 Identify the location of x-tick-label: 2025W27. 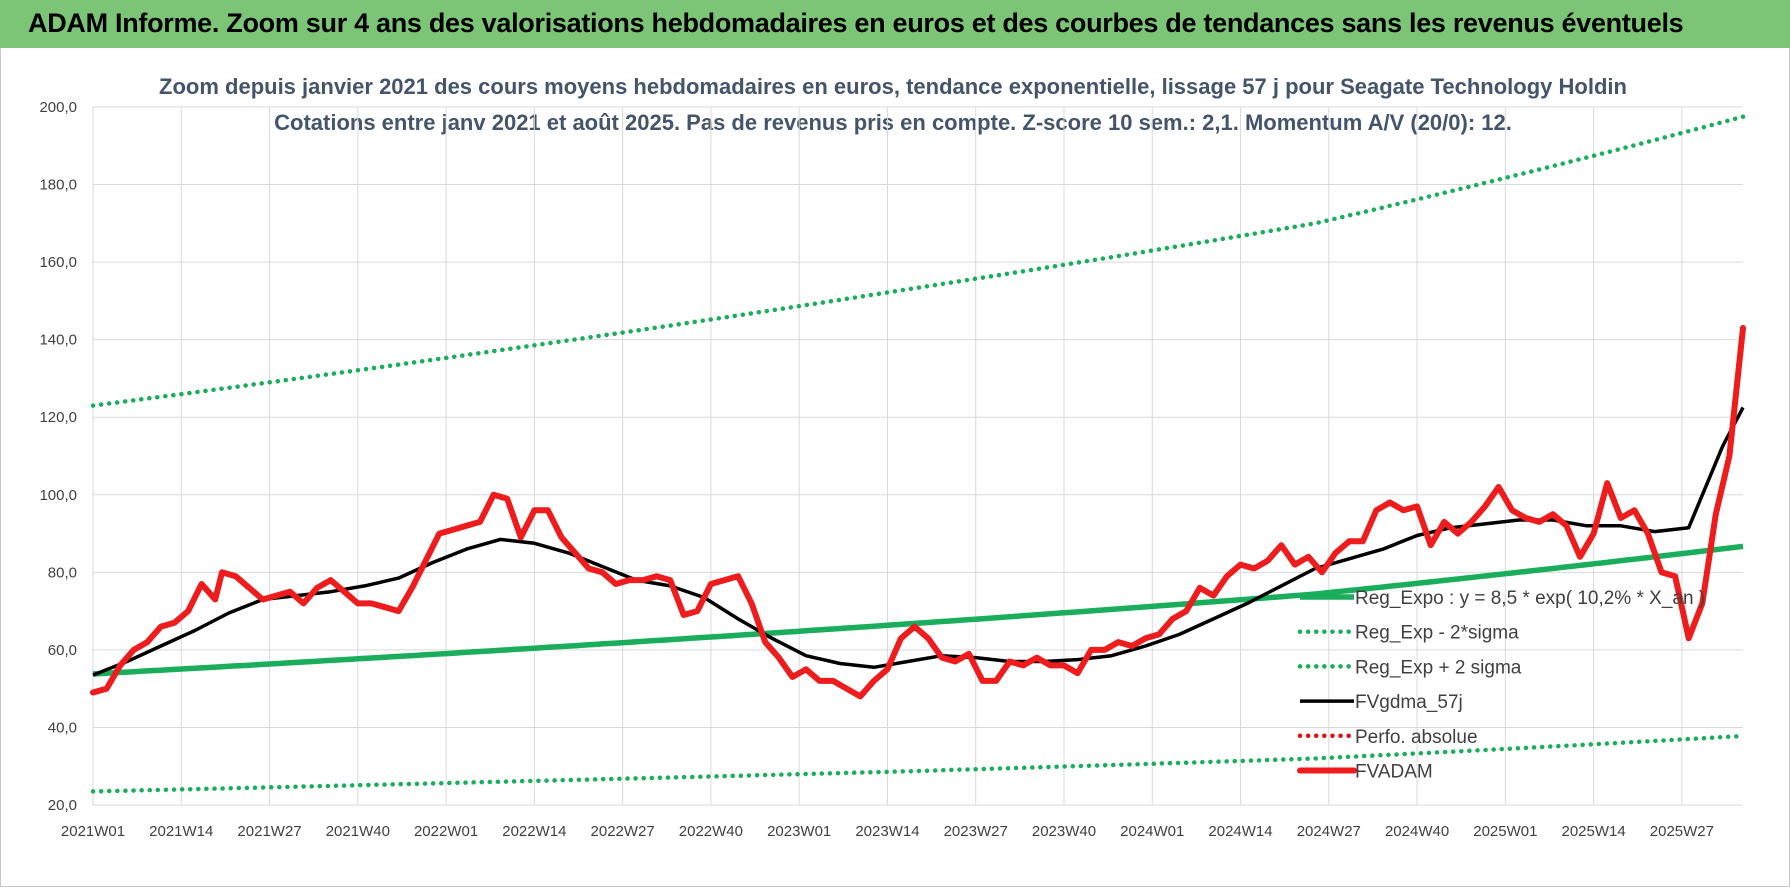
(1682, 831).